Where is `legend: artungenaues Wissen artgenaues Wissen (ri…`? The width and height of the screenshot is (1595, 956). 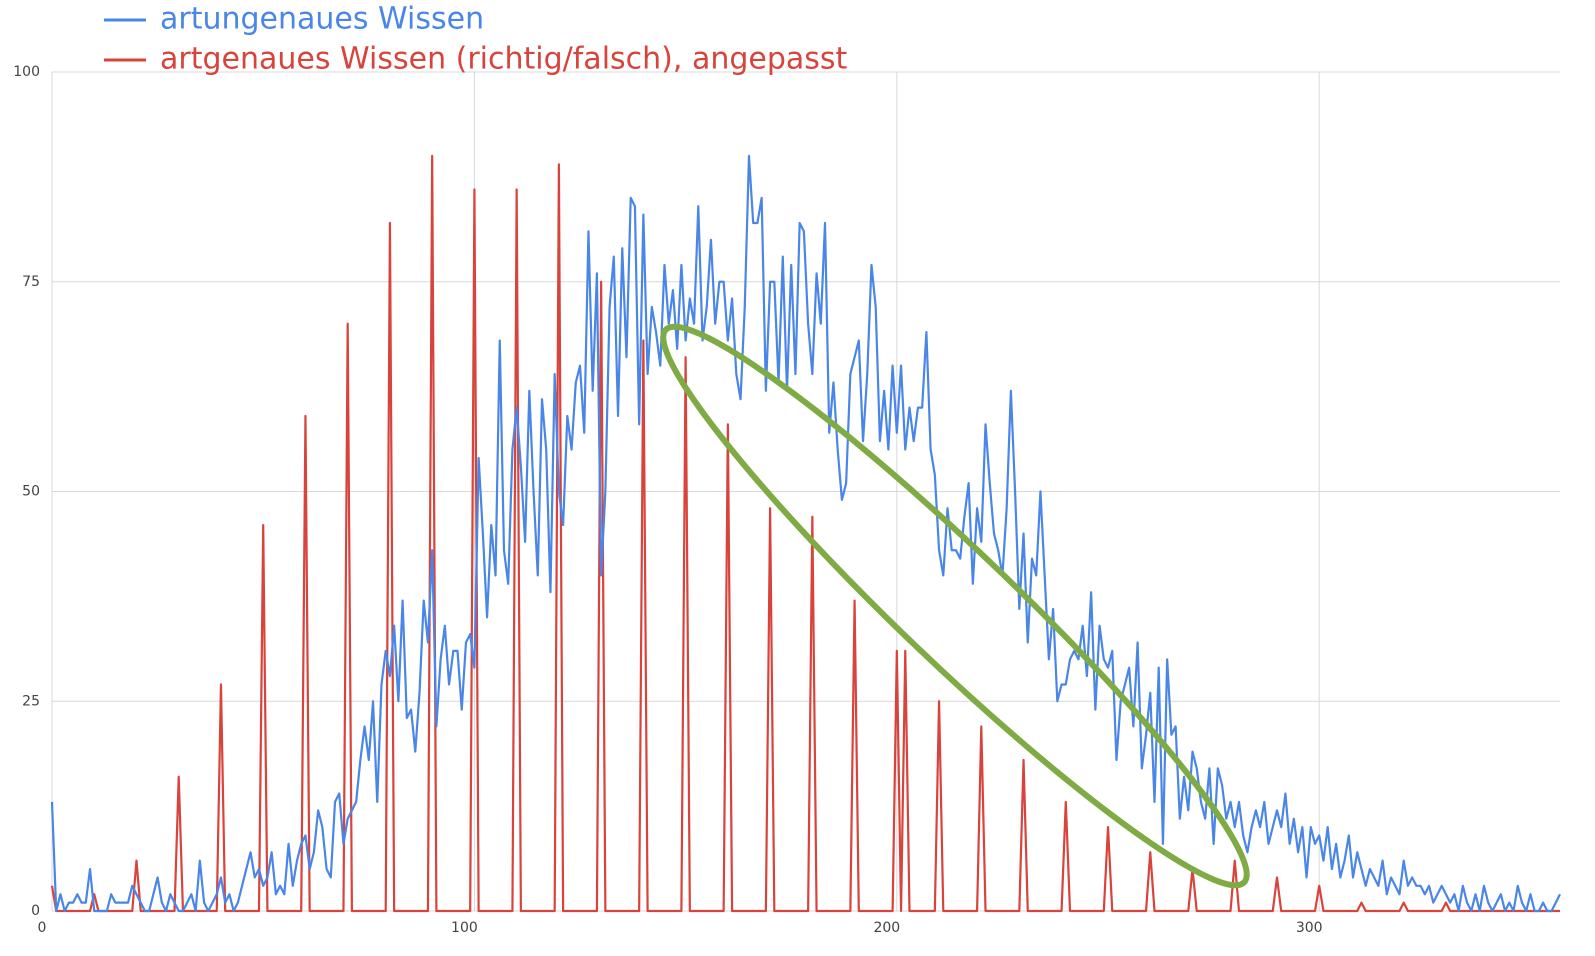
legend: artungenaues Wissen artgenaues Wissen (ri… is located at coordinates (476, 39).